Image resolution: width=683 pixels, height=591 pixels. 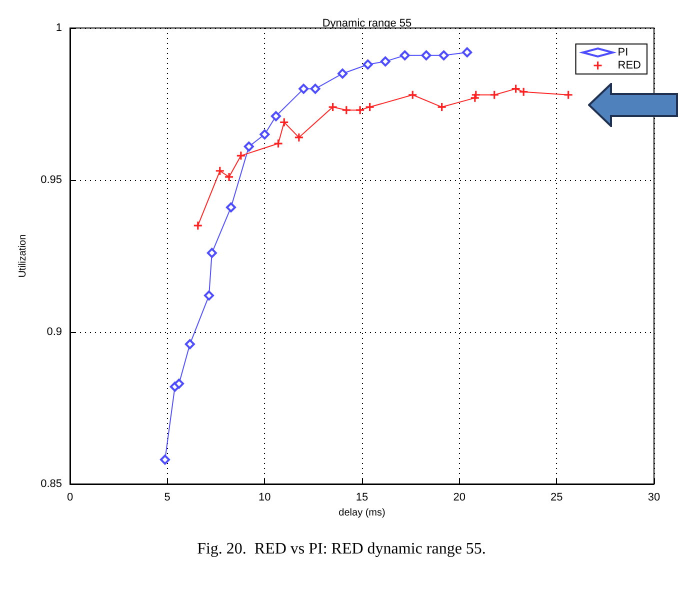 What do you see at coordinates (630, 66) in the screenshot?
I see `legend-label: RED` at bounding box center [630, 66].